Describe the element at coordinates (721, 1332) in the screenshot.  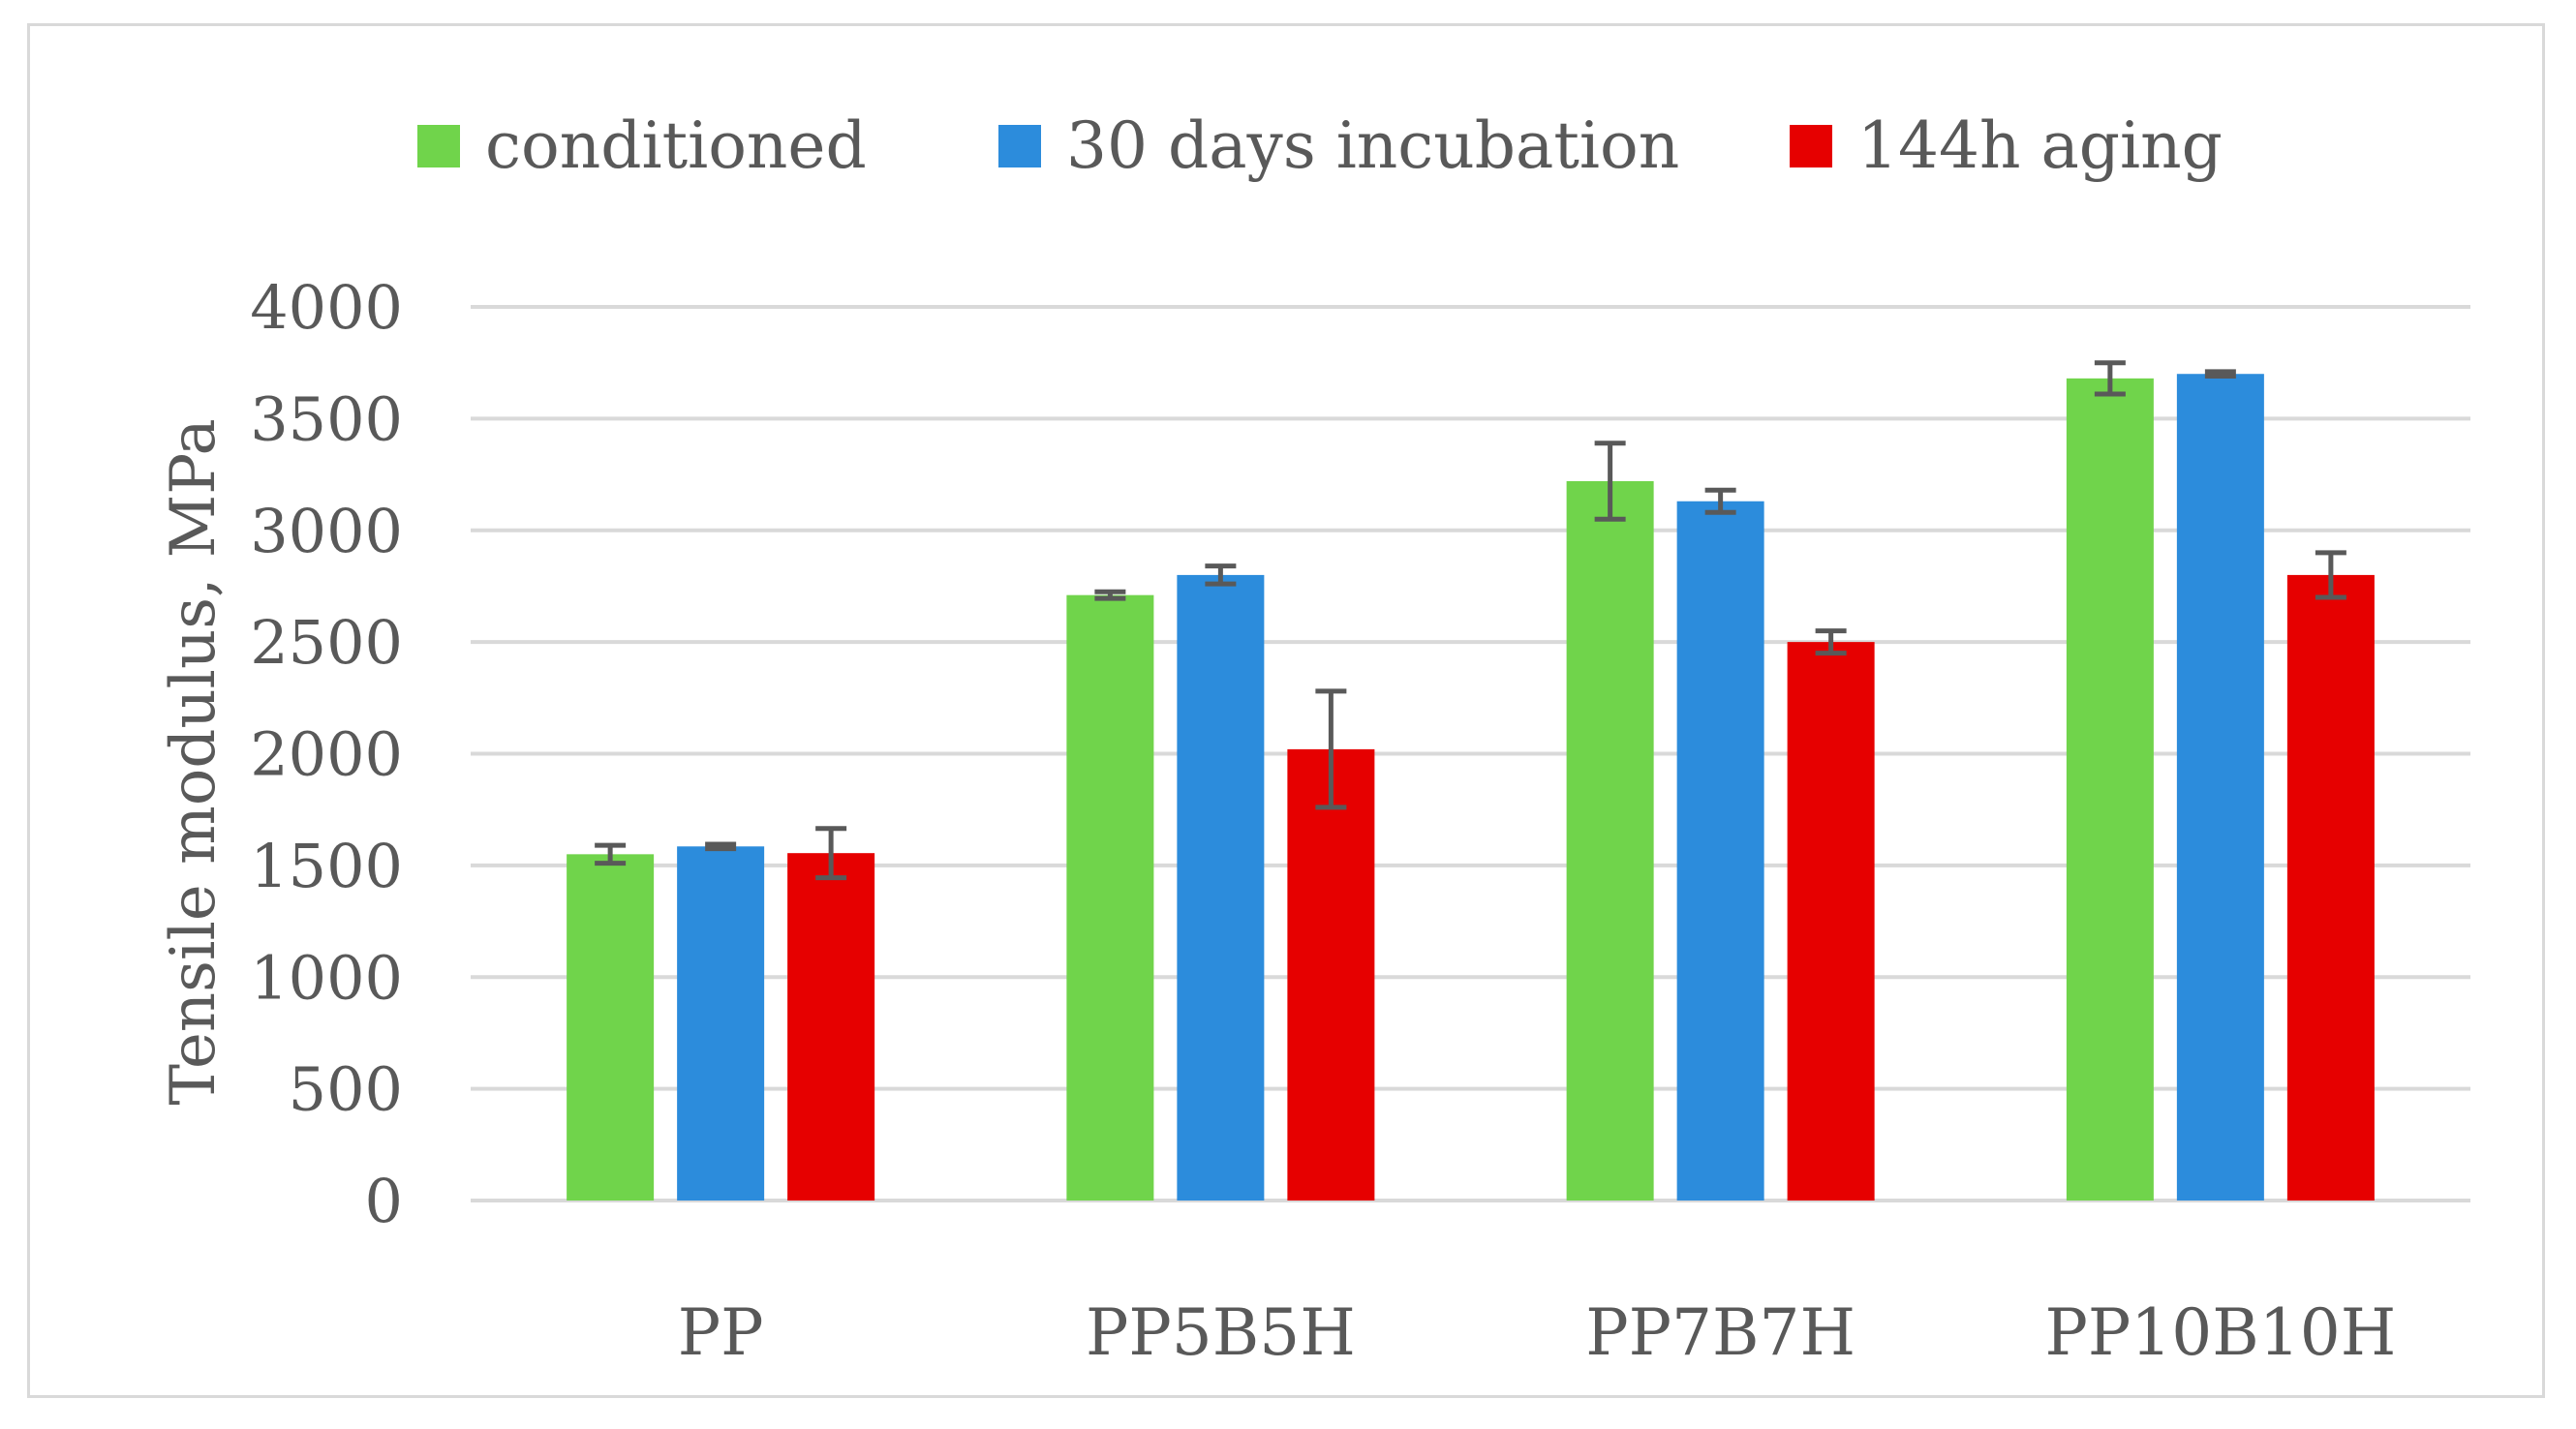
I see `x-tick-label-pp: PP` at that location.